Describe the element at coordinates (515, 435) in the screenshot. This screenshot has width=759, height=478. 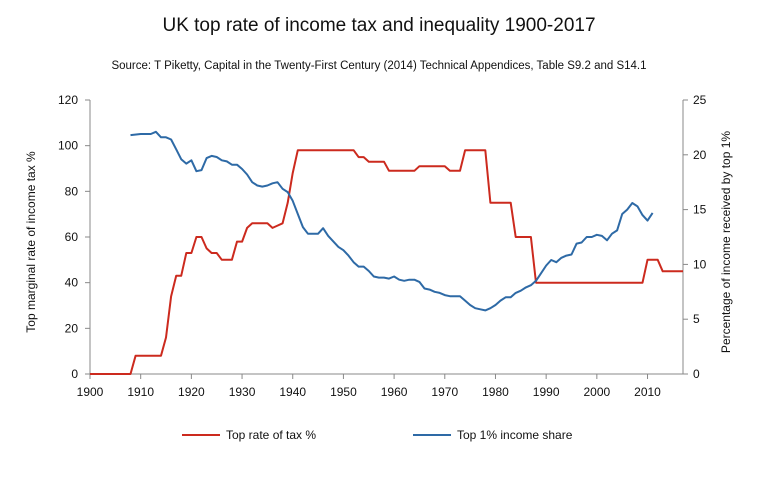
I see `legend-label-top1: Top 1% income share` at that location.